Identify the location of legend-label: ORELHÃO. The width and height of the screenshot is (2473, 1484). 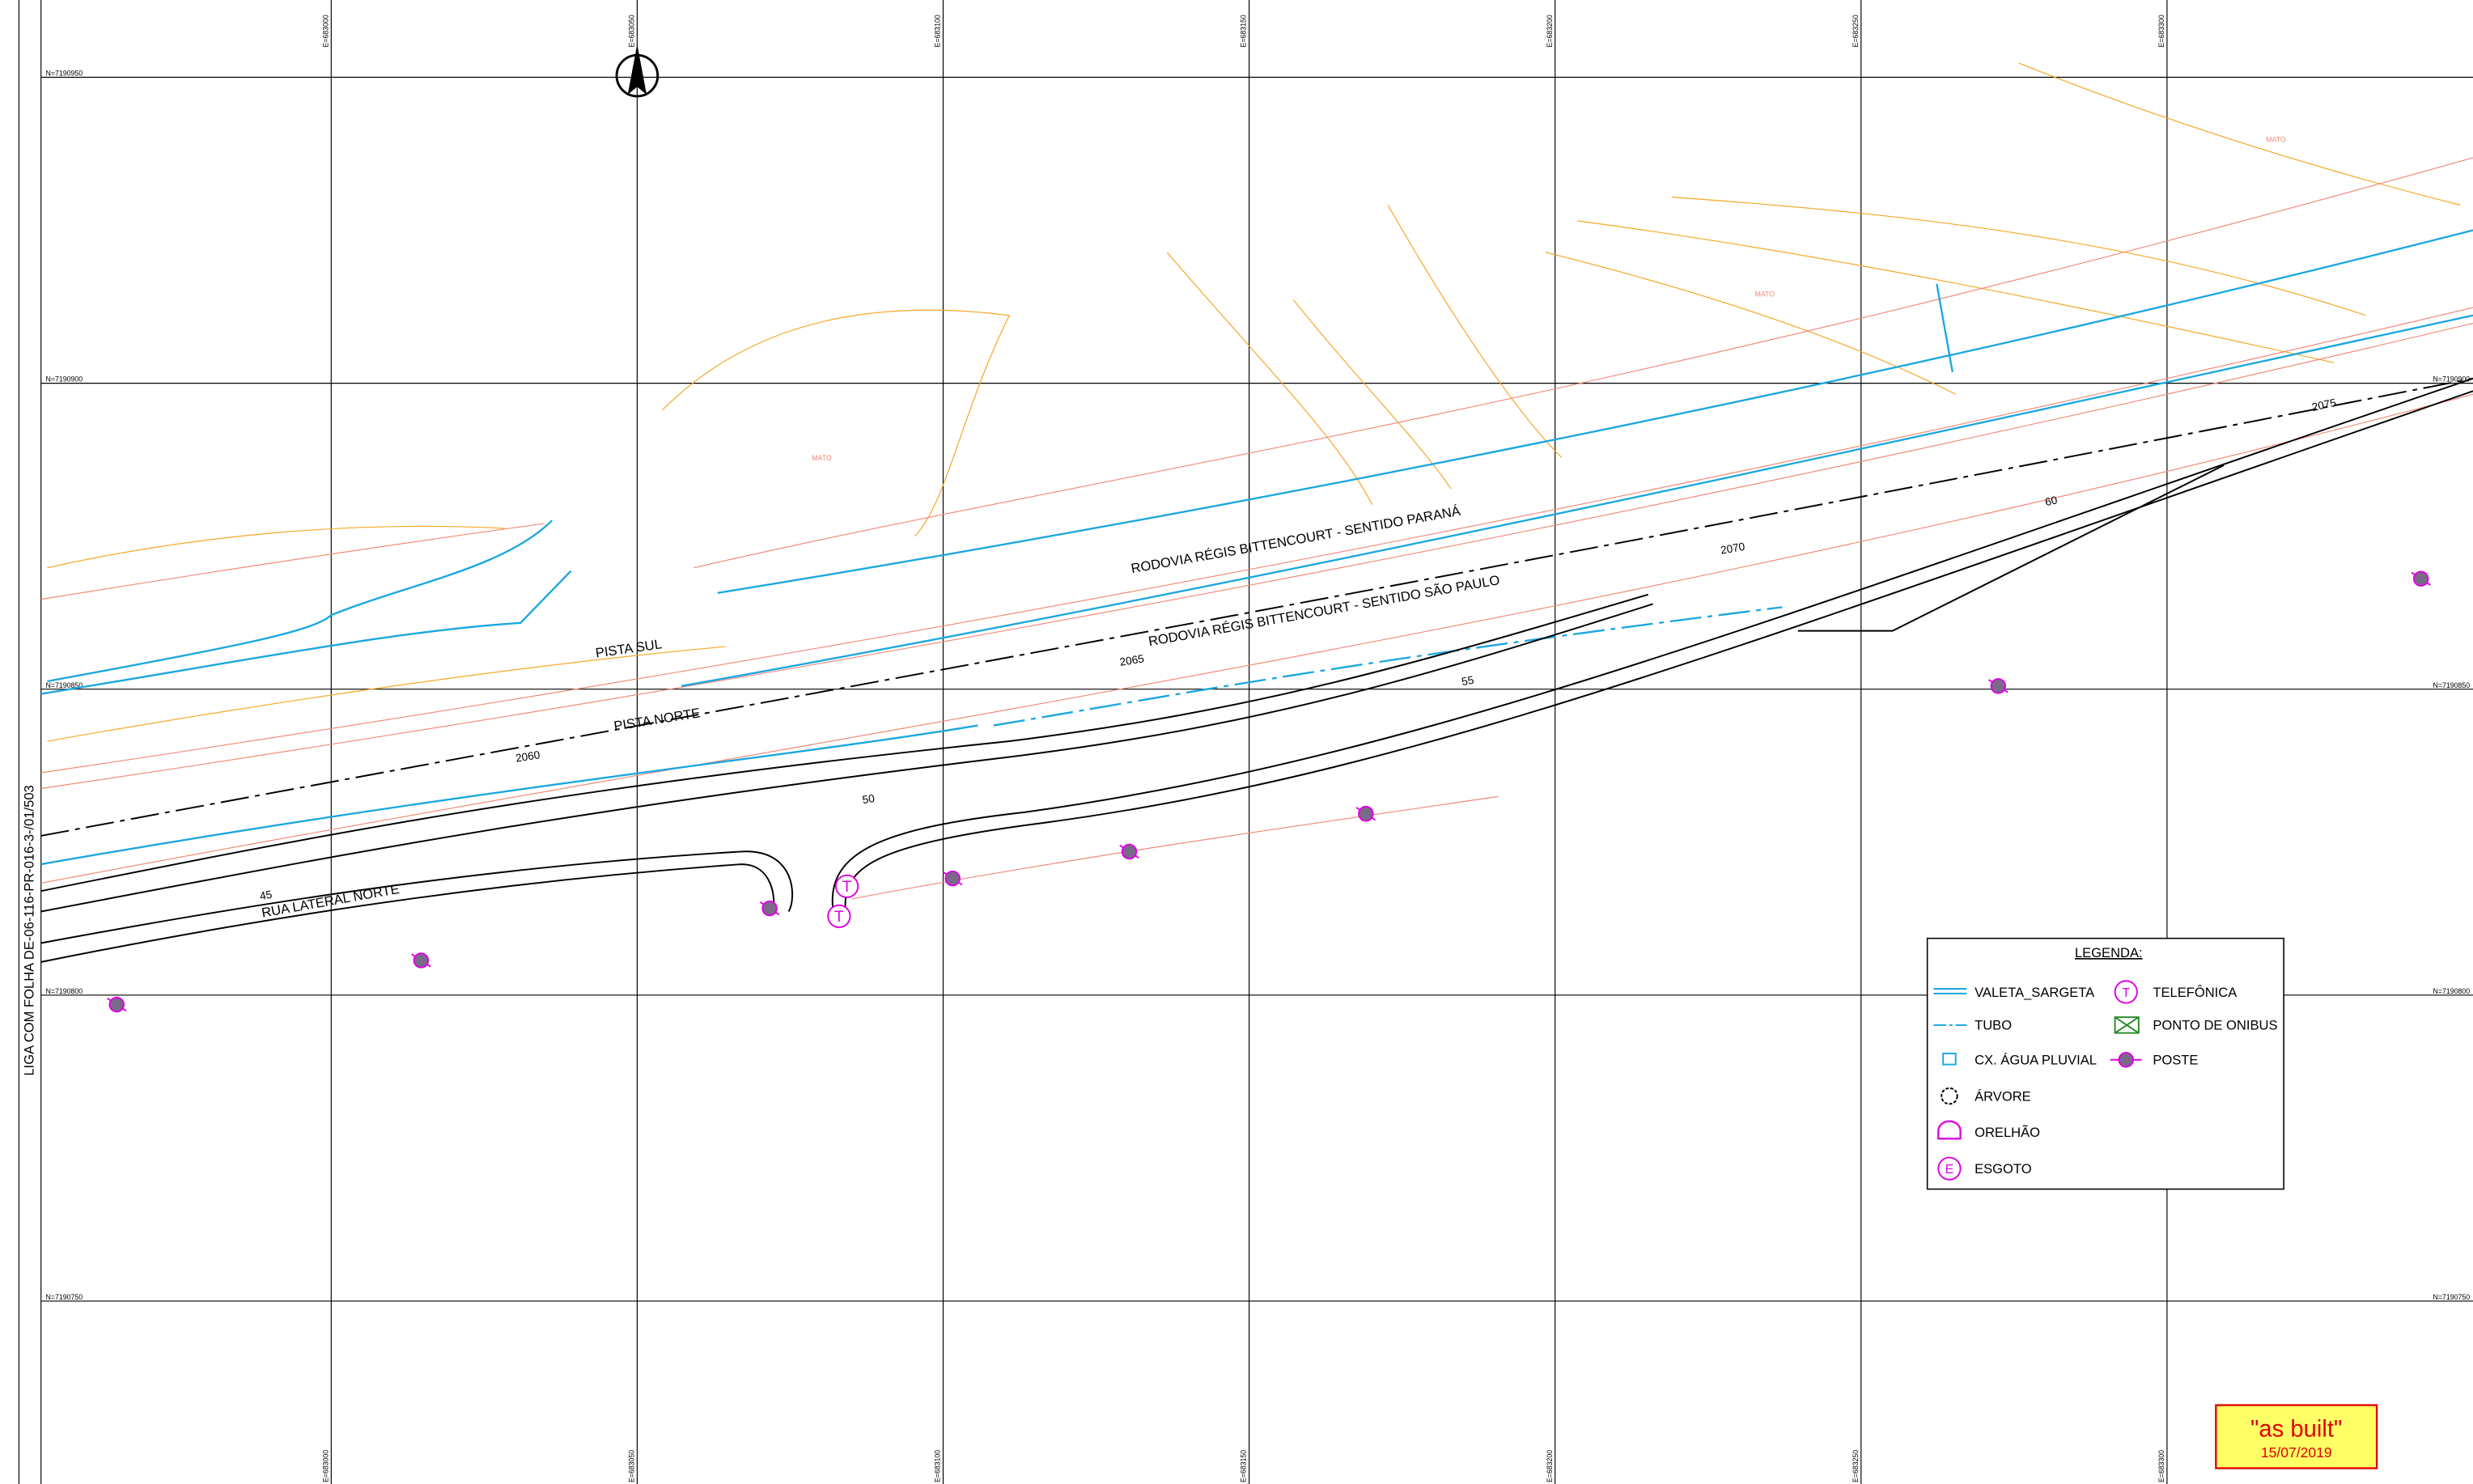
(2007, 1132).